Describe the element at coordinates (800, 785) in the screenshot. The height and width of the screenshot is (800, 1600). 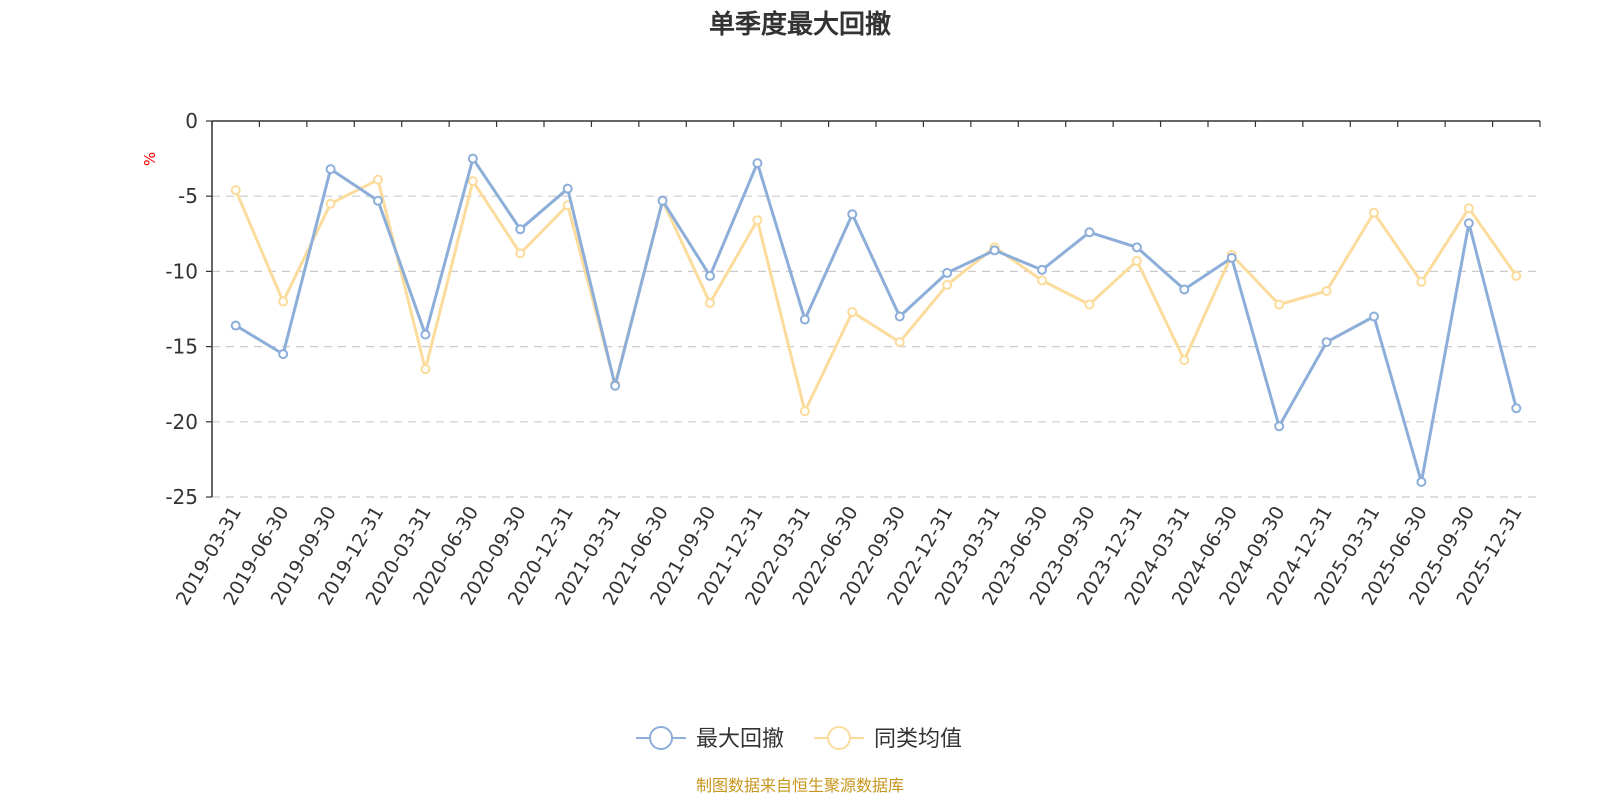
I see `data-source-note: 制图数据来自恒生聚源数据库` at that location.